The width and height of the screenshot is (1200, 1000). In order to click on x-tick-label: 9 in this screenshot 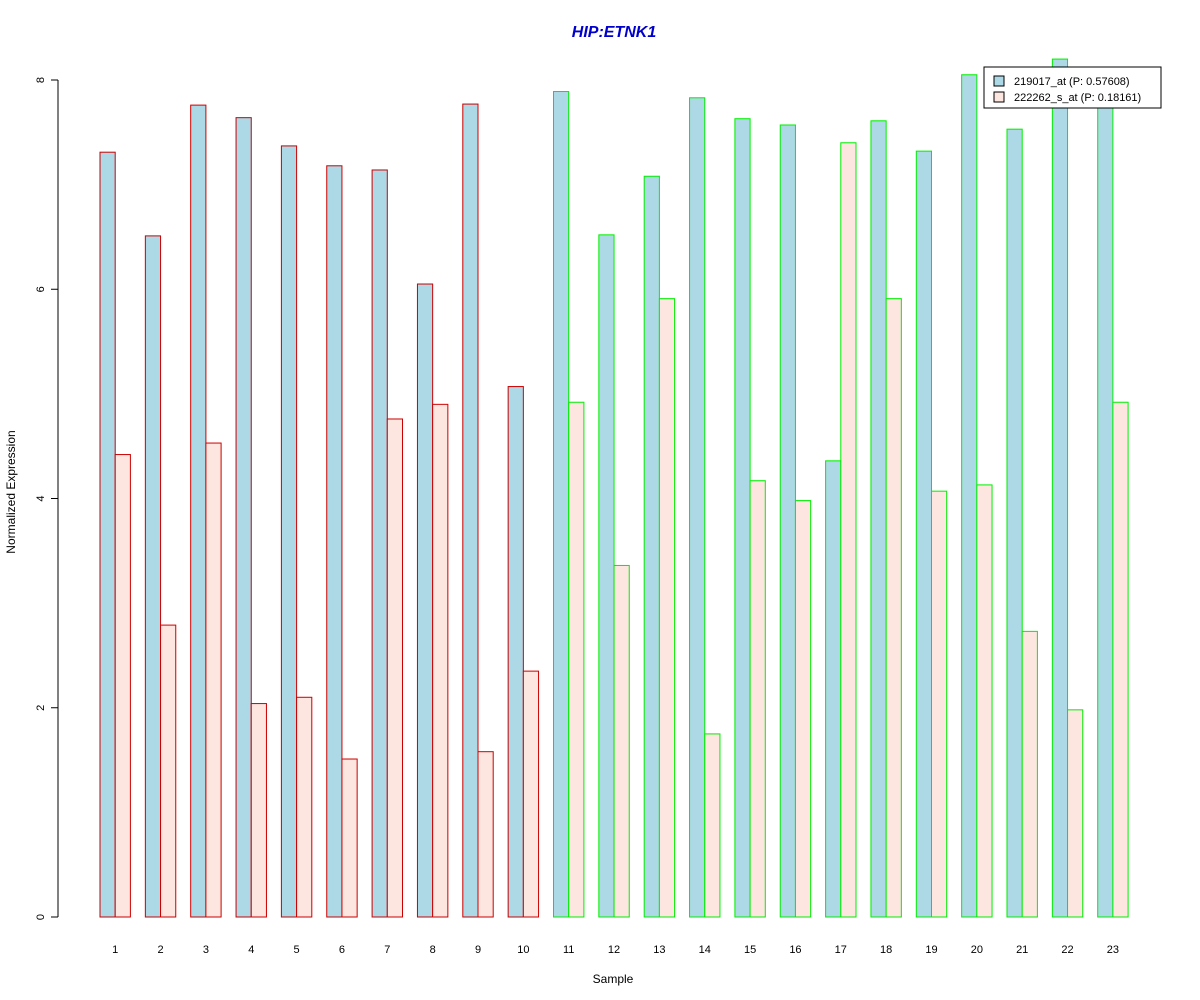, I will do `click(478, 950)`.